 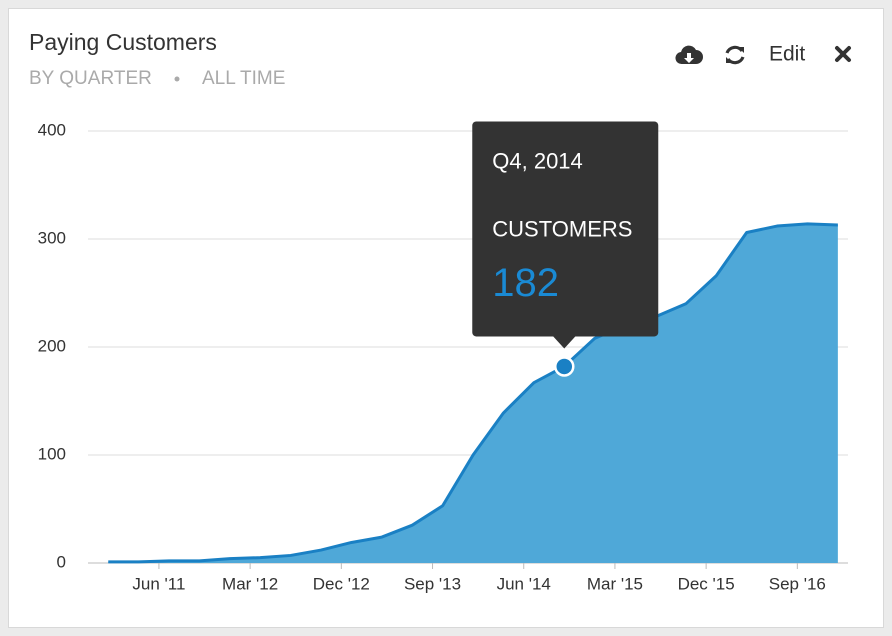 What do you see at coordinates (615, 583) in the screenshot?
I see `x-tick-label: Mar '15` at bounding box center [615, 583].